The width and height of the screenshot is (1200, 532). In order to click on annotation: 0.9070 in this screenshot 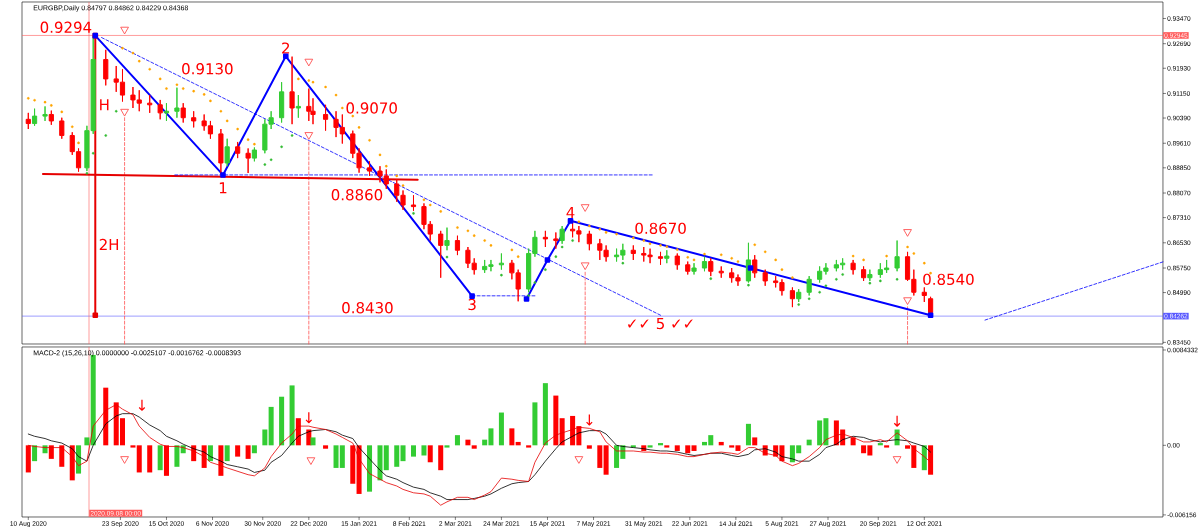, I will do `click(371, 108)`.